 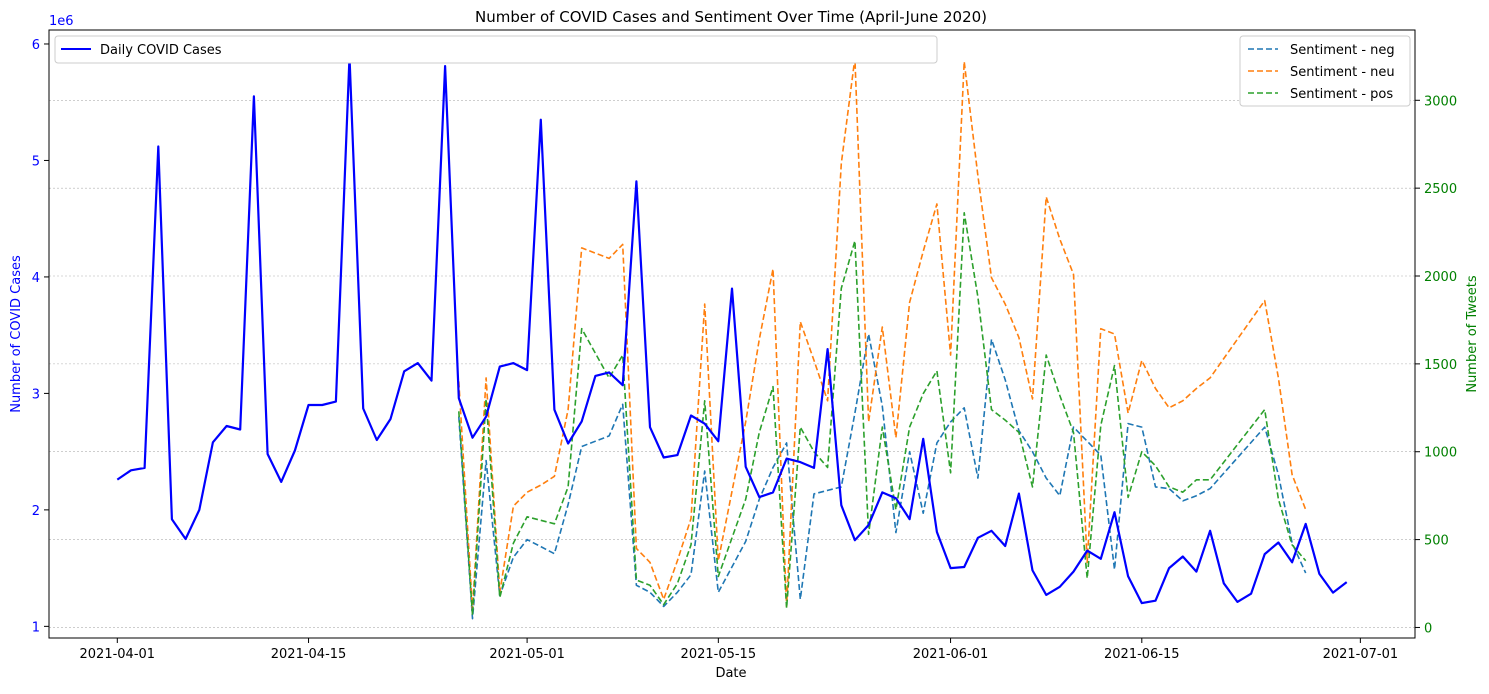 What do you see at coordinates (1342, 50) in the screenshot?
I see `legend-neg-label: Sentiment - neg` at bounding box center [1342, 50].